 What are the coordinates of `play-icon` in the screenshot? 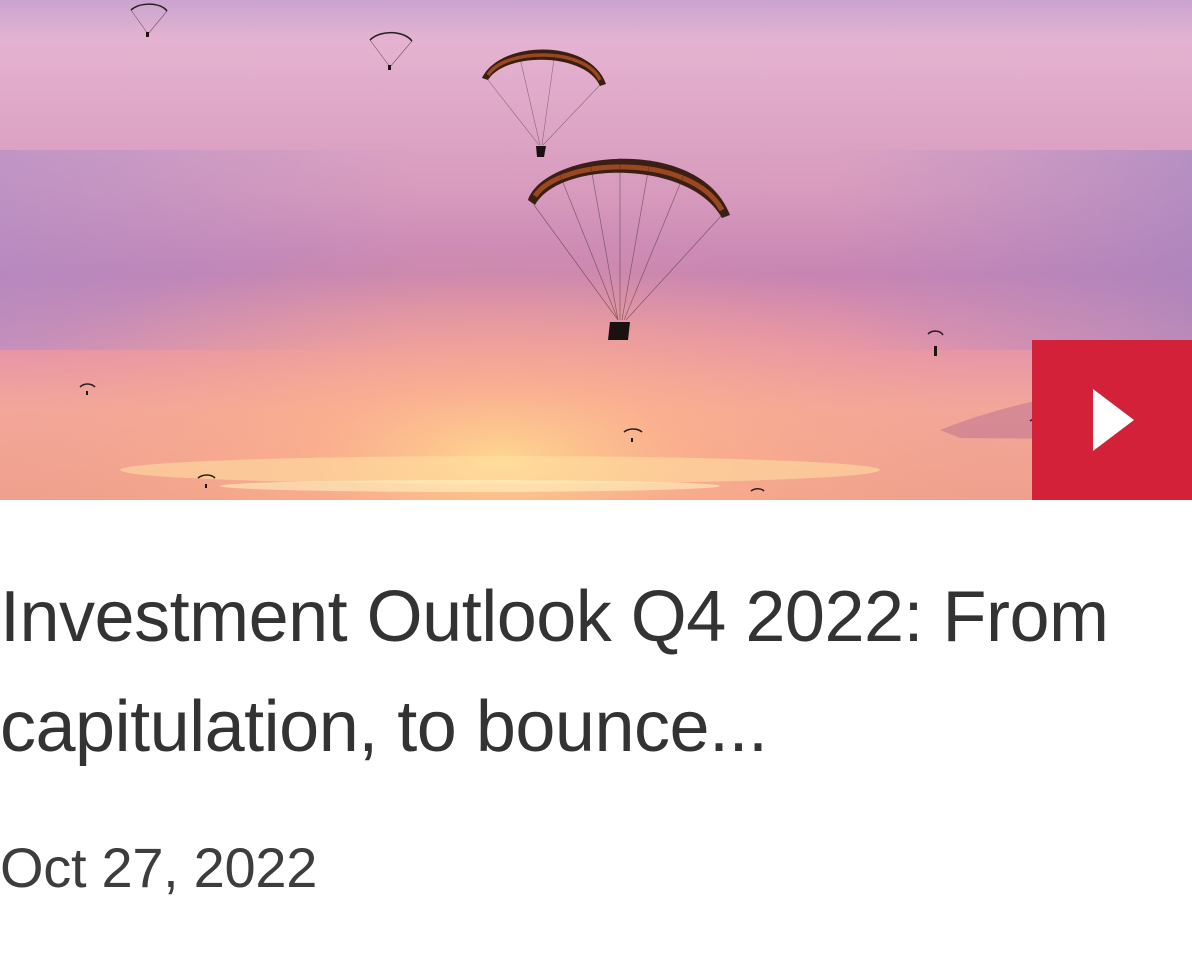 It's located at (1113, 420).